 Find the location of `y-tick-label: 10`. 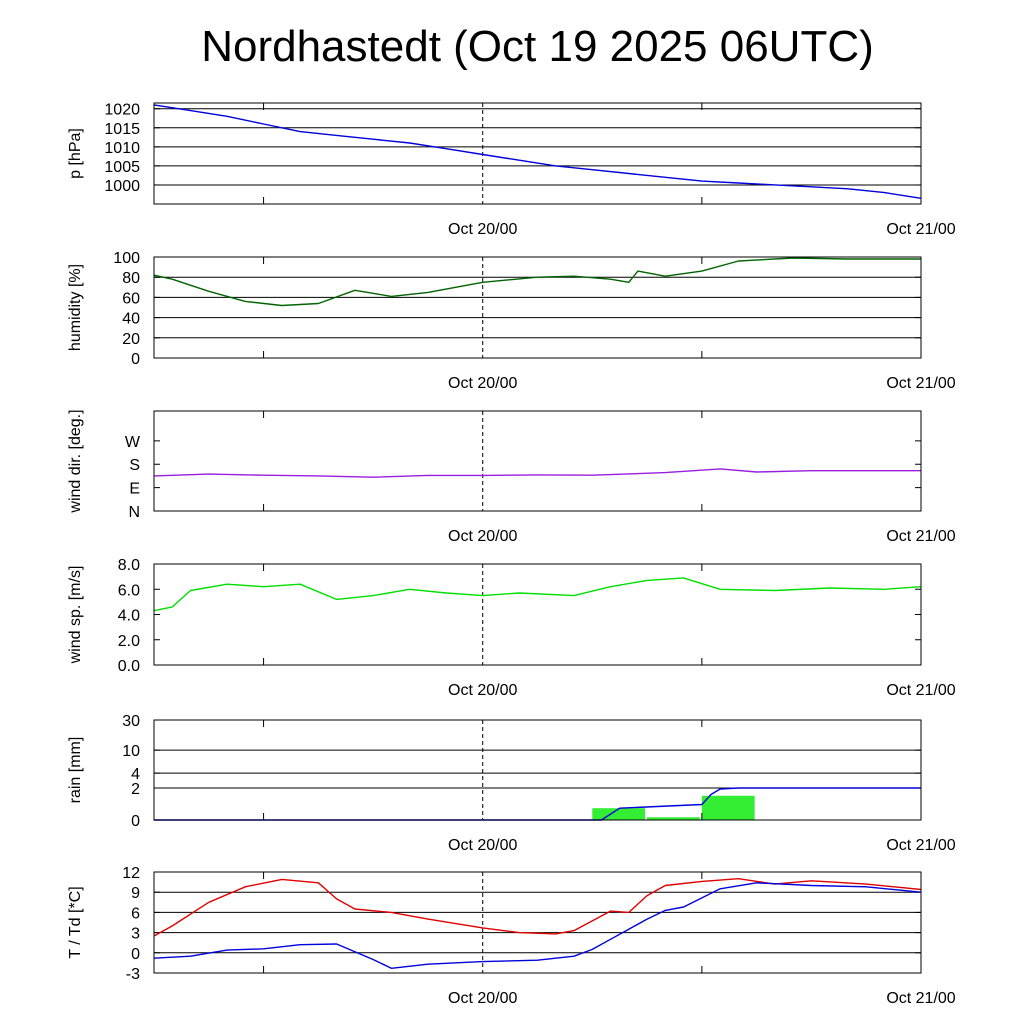

y-tick-label: 10 is located at coordinates (131, 751).